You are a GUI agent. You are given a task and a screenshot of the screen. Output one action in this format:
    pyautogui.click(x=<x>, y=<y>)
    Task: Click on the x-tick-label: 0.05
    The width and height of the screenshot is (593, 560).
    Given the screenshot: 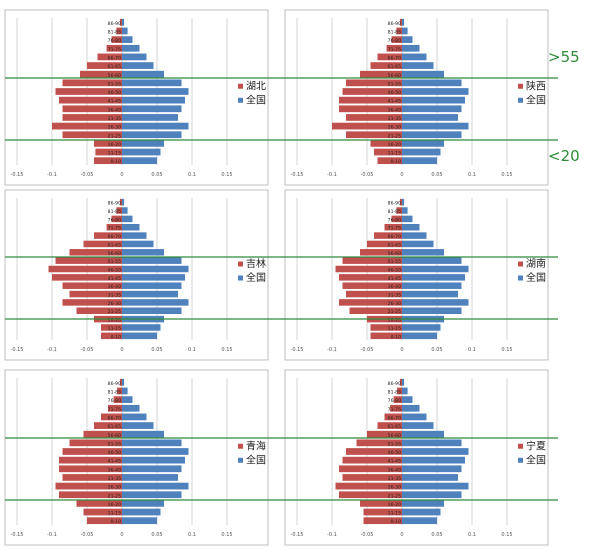 What is the action you would take?
    pyautogui.click(x=156, y=175)
    